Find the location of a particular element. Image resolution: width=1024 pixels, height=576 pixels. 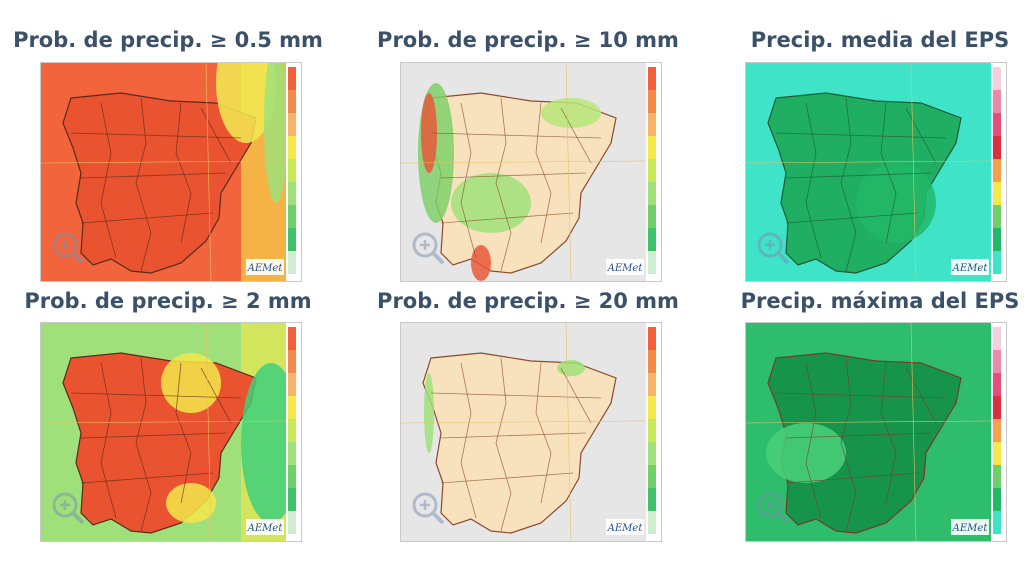

panel-title: Prob. de precip. ≥ 20 mm is located at coordinates (528, 301).